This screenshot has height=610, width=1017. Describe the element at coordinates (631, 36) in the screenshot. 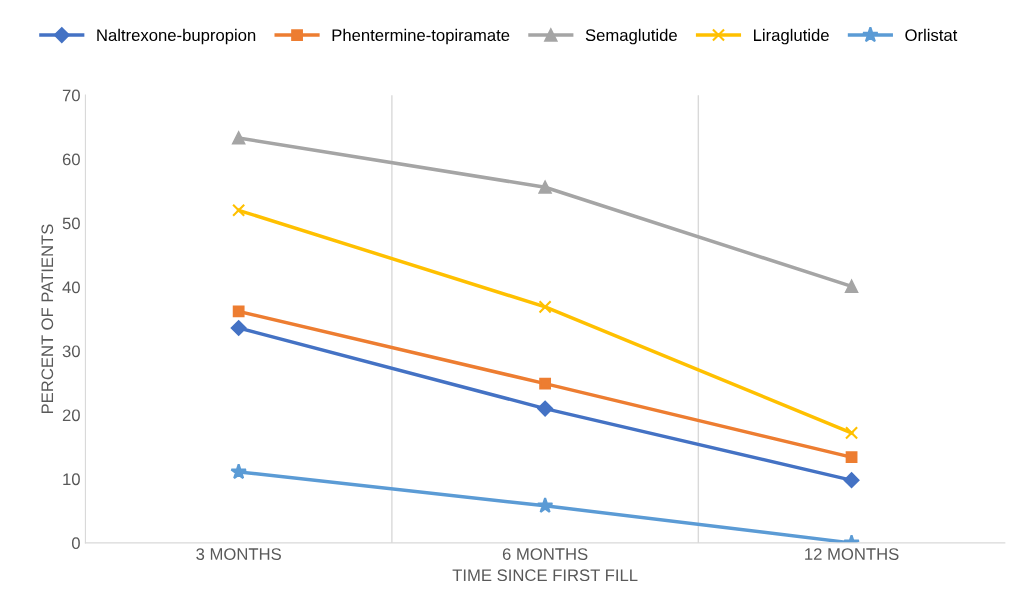

I see `legend-label: Semaglutide` at that location.